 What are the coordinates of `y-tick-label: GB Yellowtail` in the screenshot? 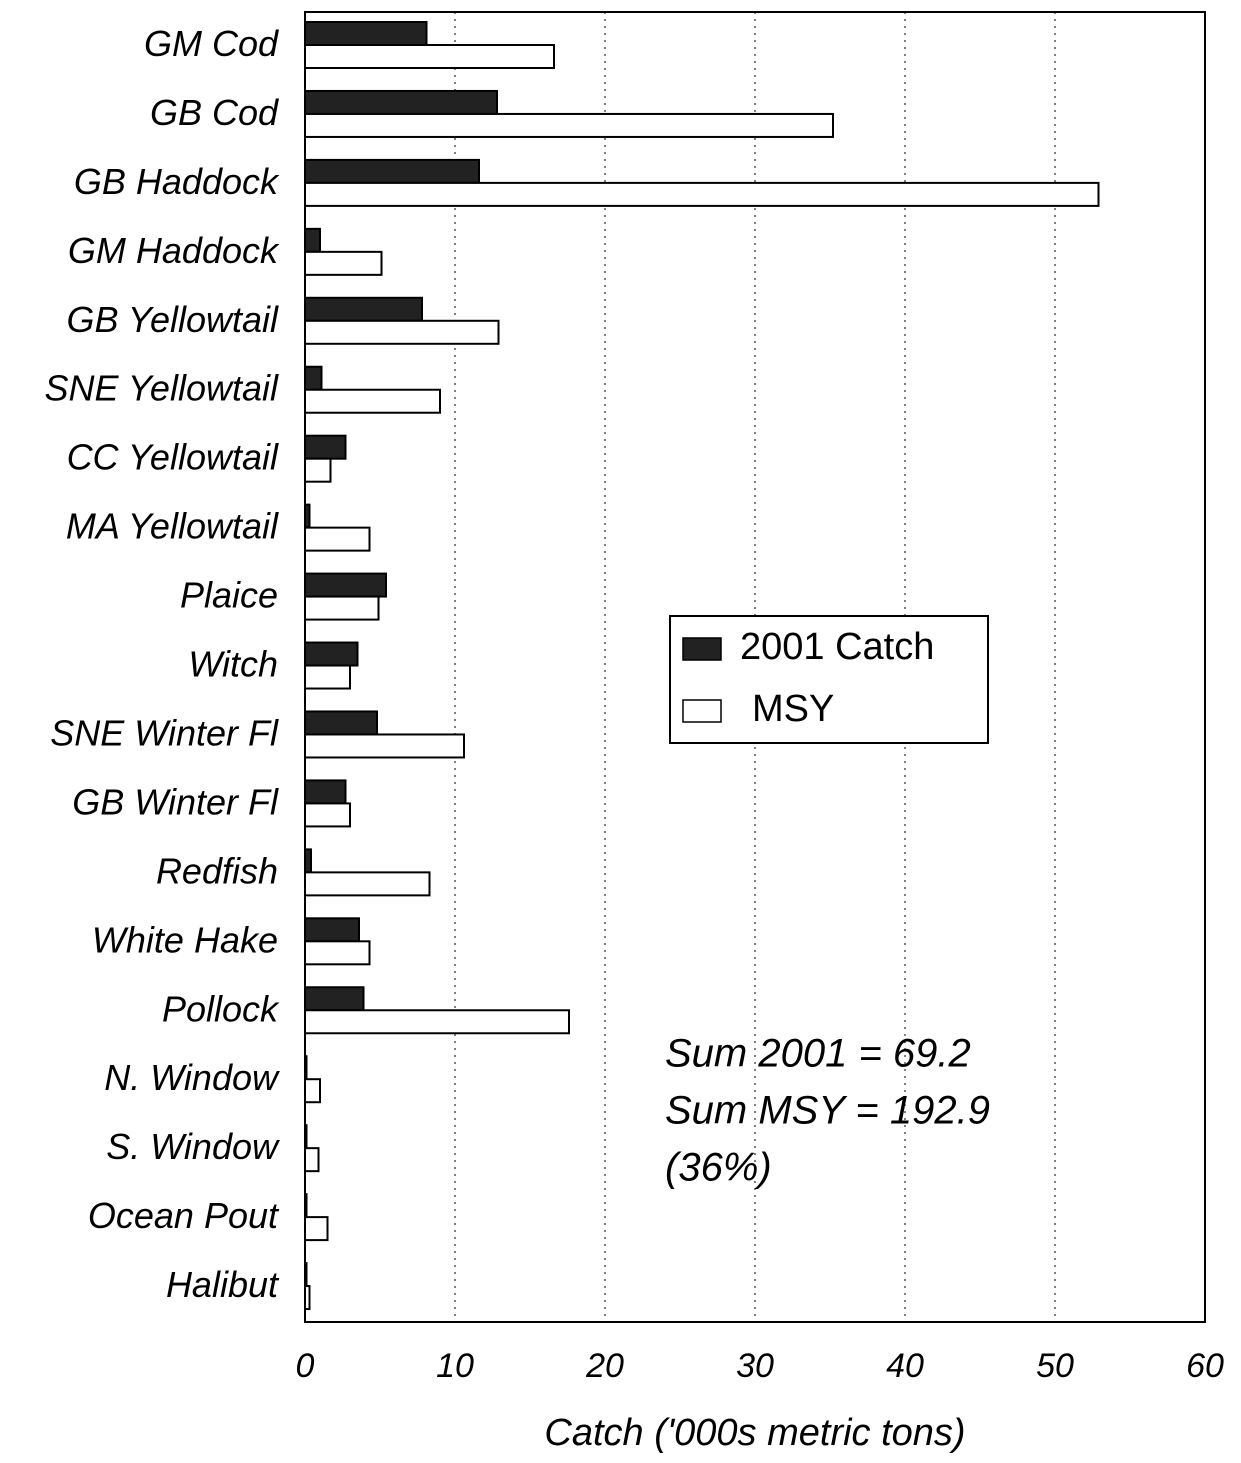 It's located at (173, 319).